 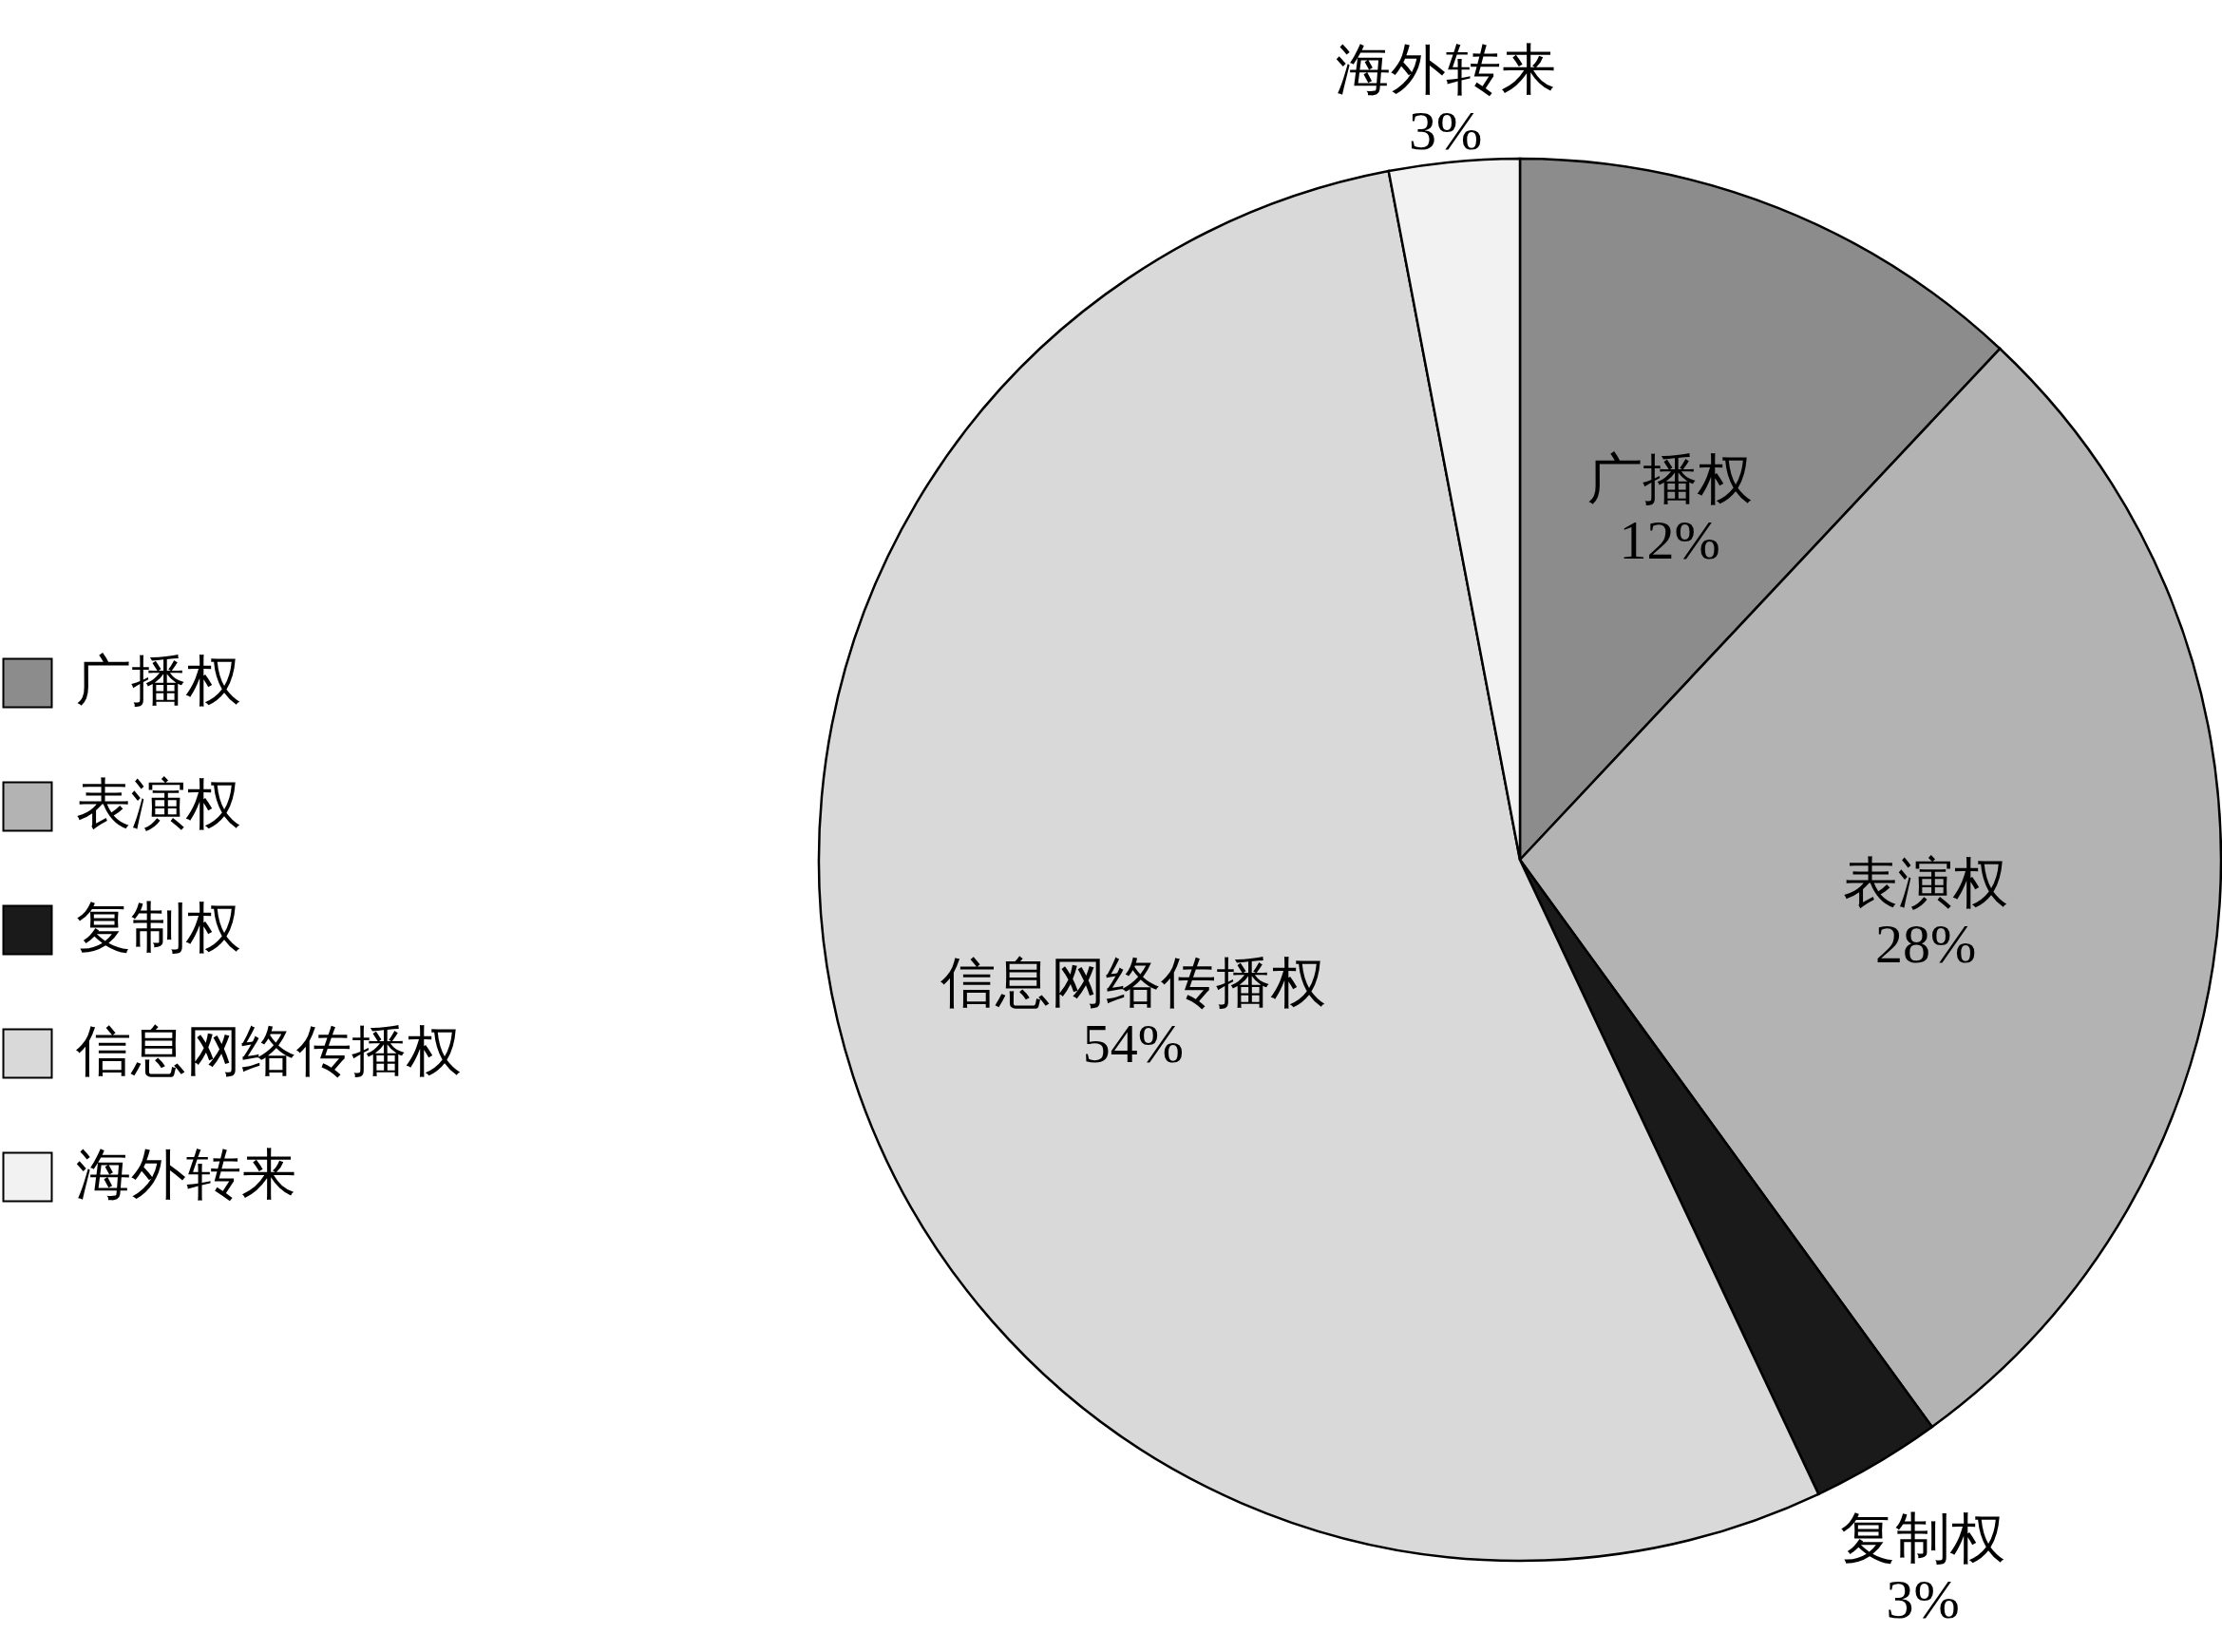 I want to click on data-label: 12%, so click(x=1669, y=540).